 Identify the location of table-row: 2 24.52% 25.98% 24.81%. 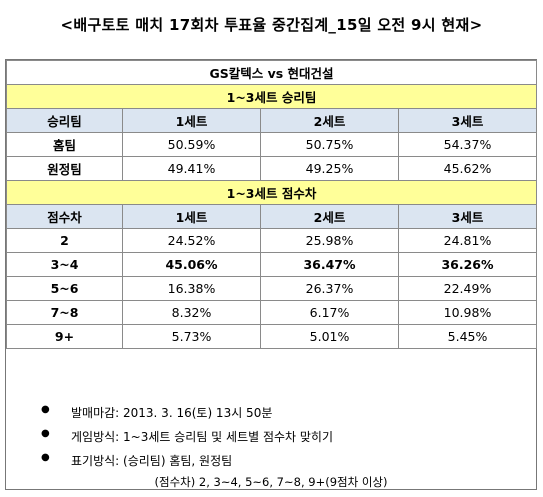
(271, 240).